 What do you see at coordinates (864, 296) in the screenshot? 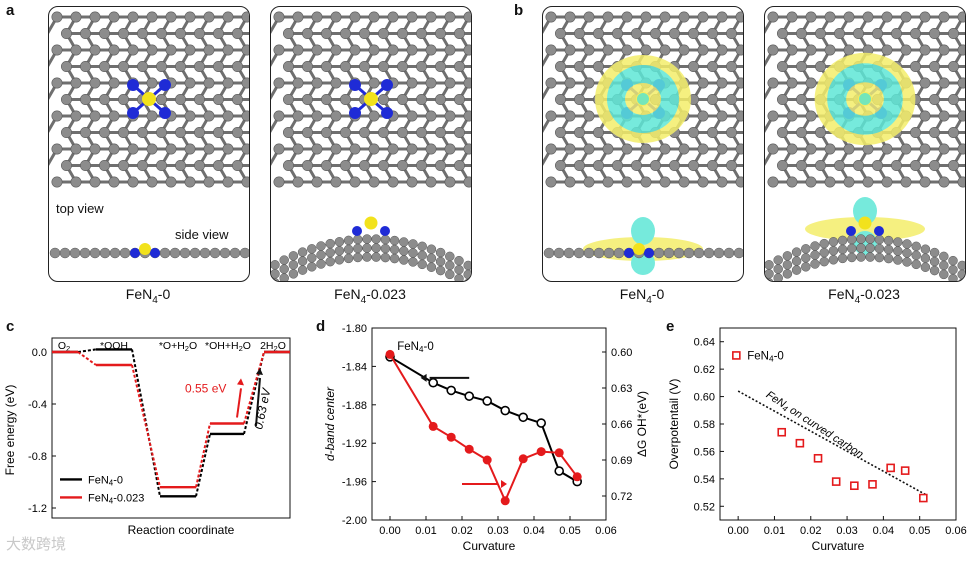
I see `caption-b-right: FeN4-0.023` at bounding box center [864, 296].